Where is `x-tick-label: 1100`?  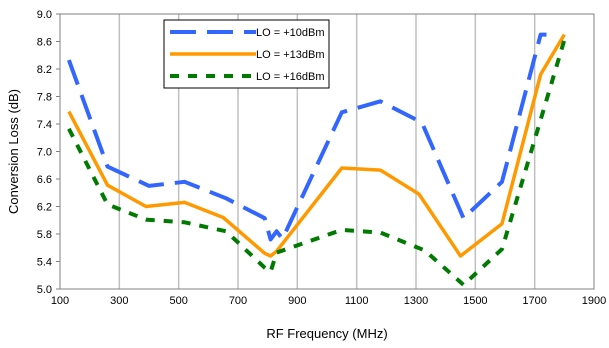 x-tick-label: 1100 is located at coordinates (357, 301).